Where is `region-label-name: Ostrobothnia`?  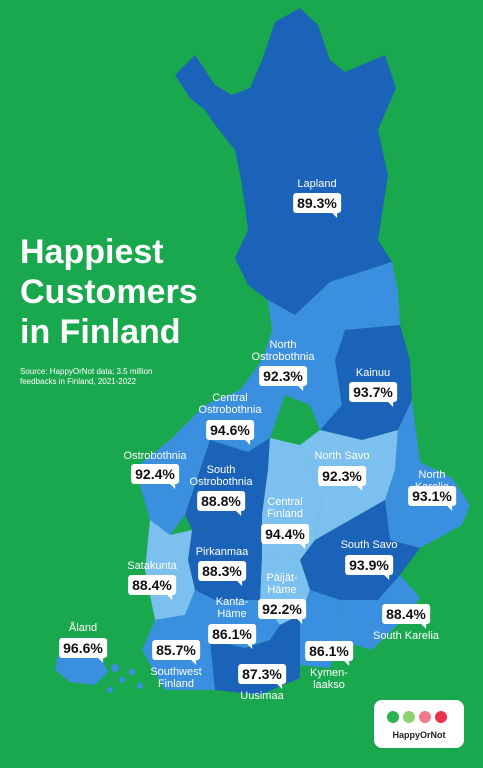 region-label-name: Ostrobothnia is located at coordinates (155, 456).